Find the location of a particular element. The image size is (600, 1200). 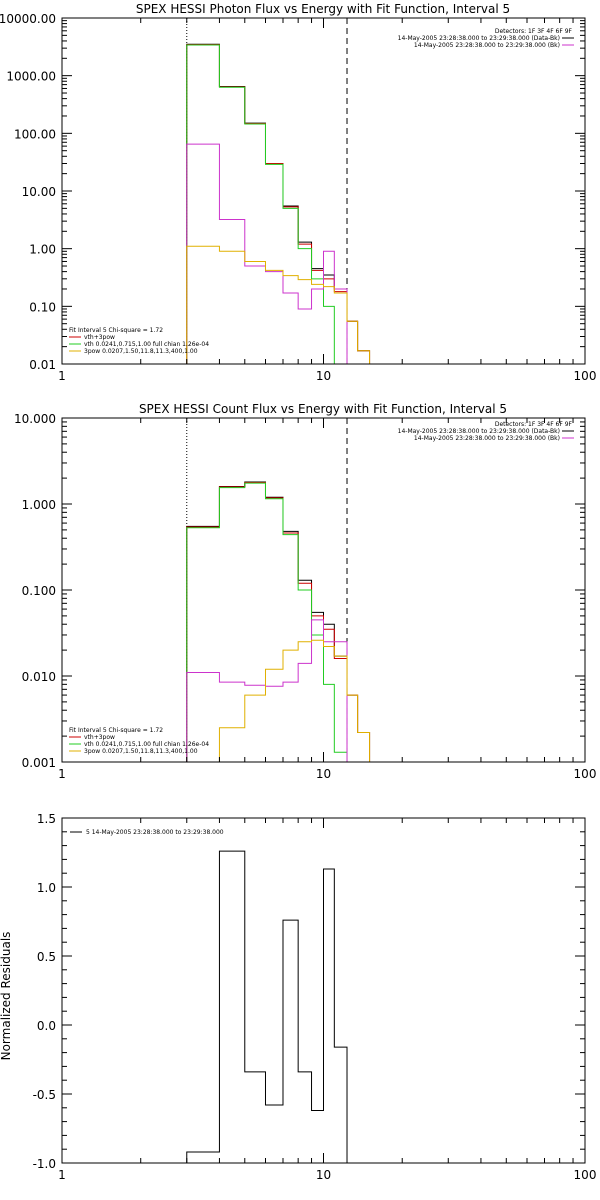

photon-ytick-label: 10.00 is located at coordinates (39, 192).